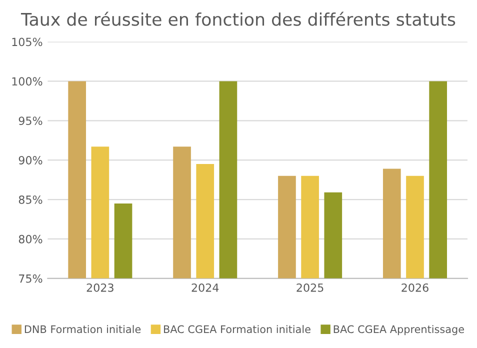 The image size is (477, 348). I want to click on y-tick-label: 90%, so click(30, 160).